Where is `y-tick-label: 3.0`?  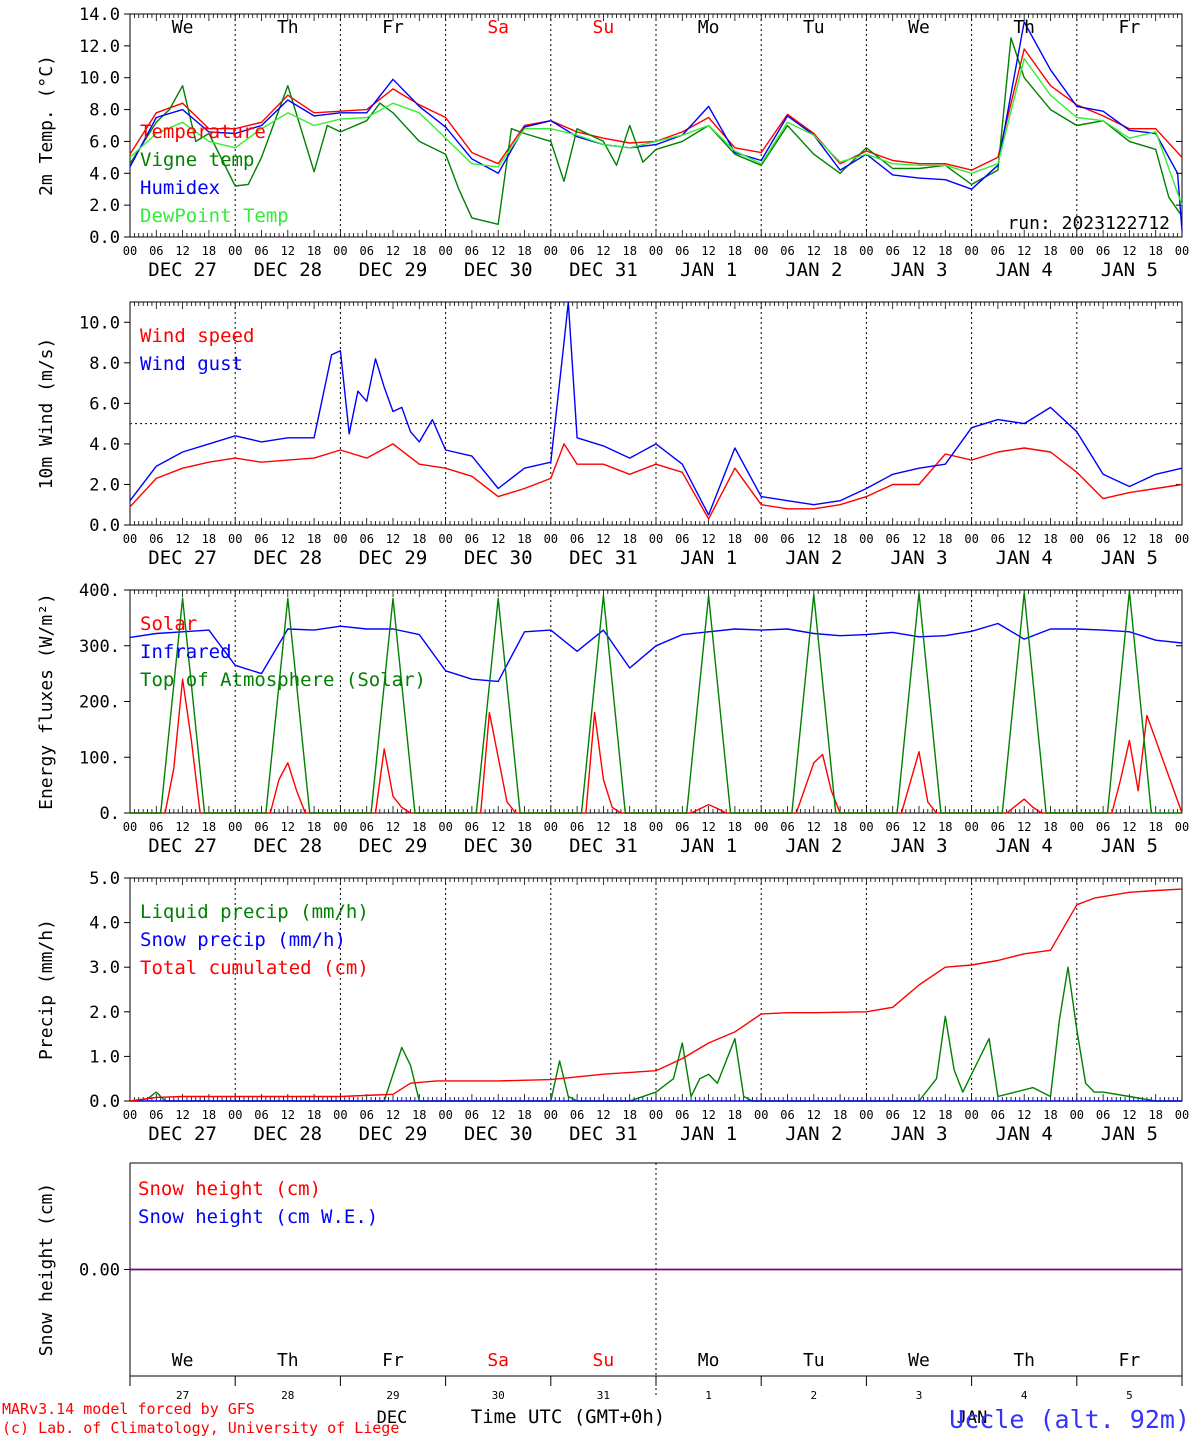
y-tick-label: 3.0 is located at coordinates (104, 968).